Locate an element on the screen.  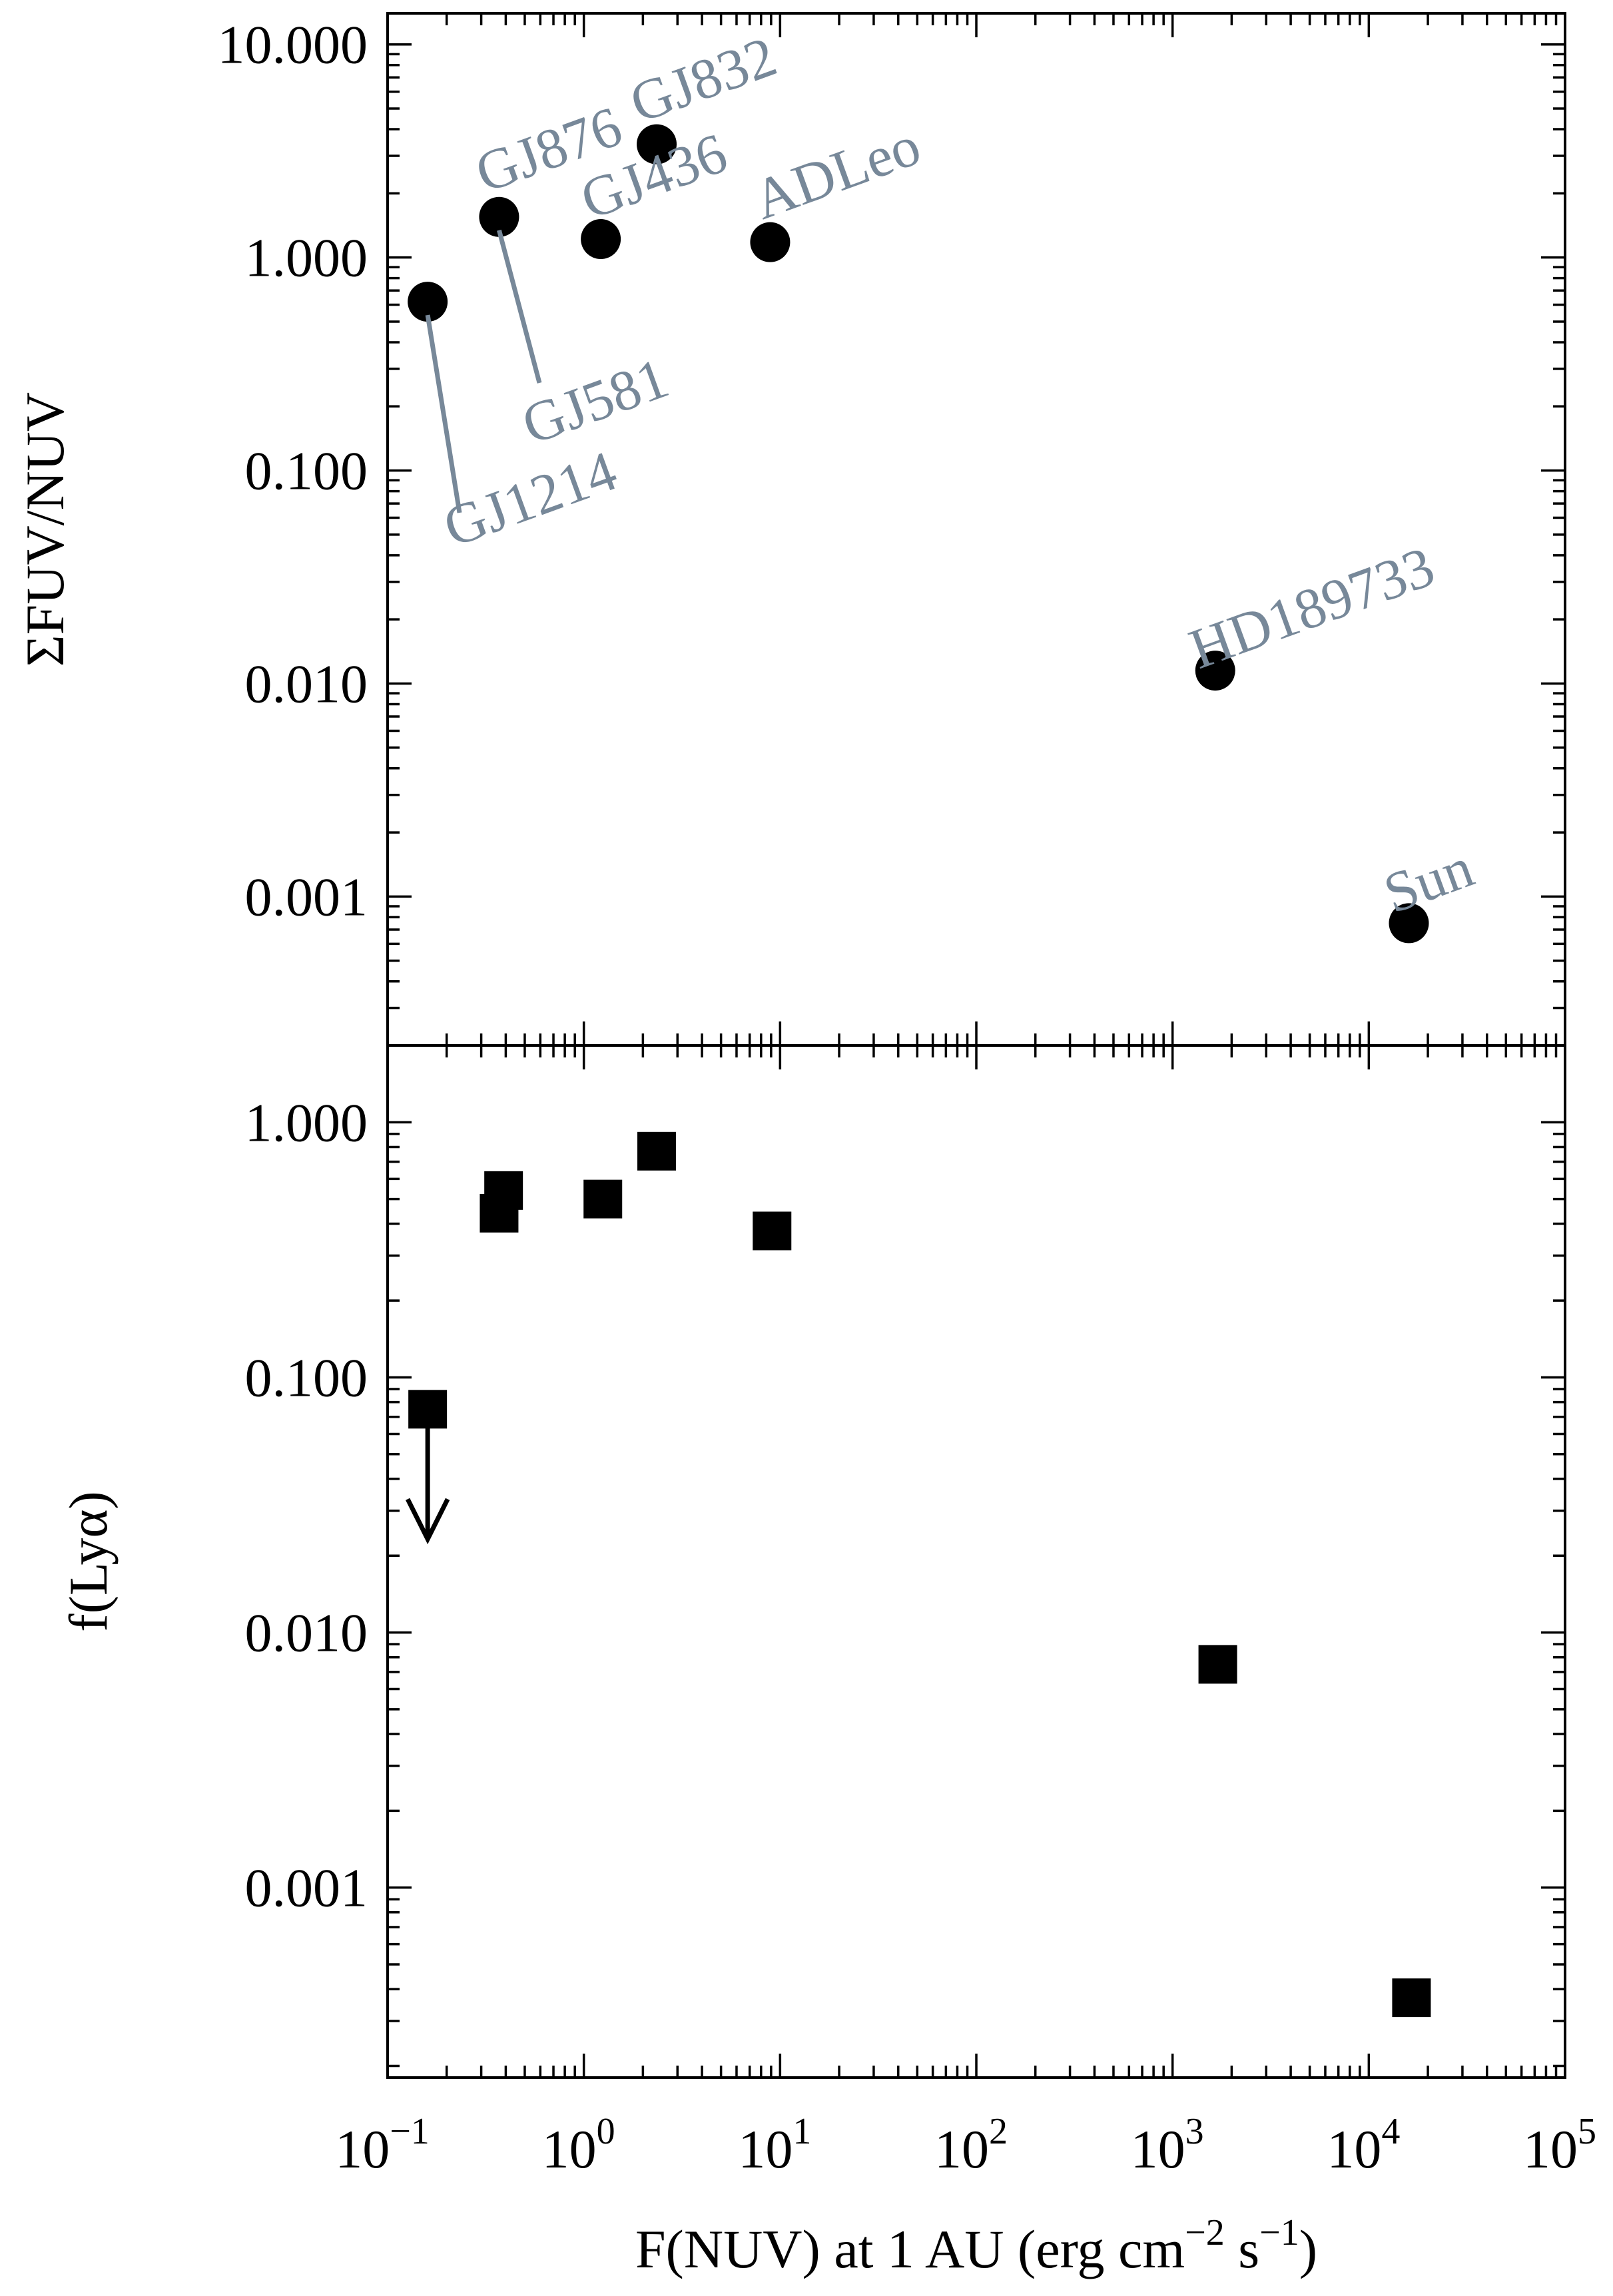
x-tick-label: 10⁻¹ is located at coordinates (383, 2145).